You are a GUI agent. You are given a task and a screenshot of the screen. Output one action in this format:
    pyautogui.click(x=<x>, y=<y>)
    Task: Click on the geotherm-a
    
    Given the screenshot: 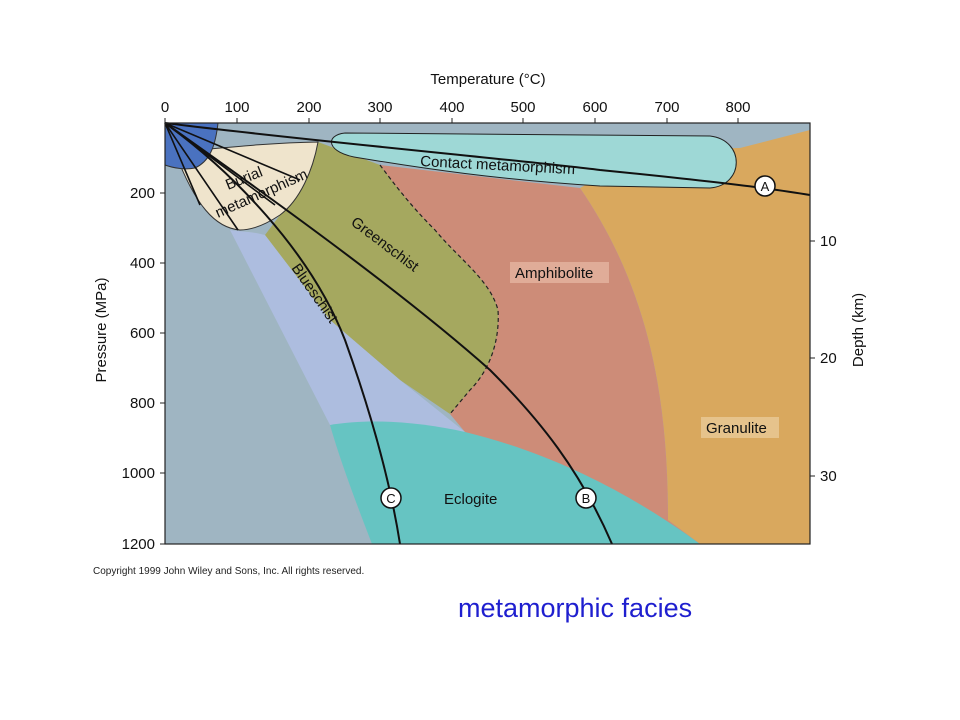 What is the action you would take?
    pyautogui.click(x=487, y=159)
    